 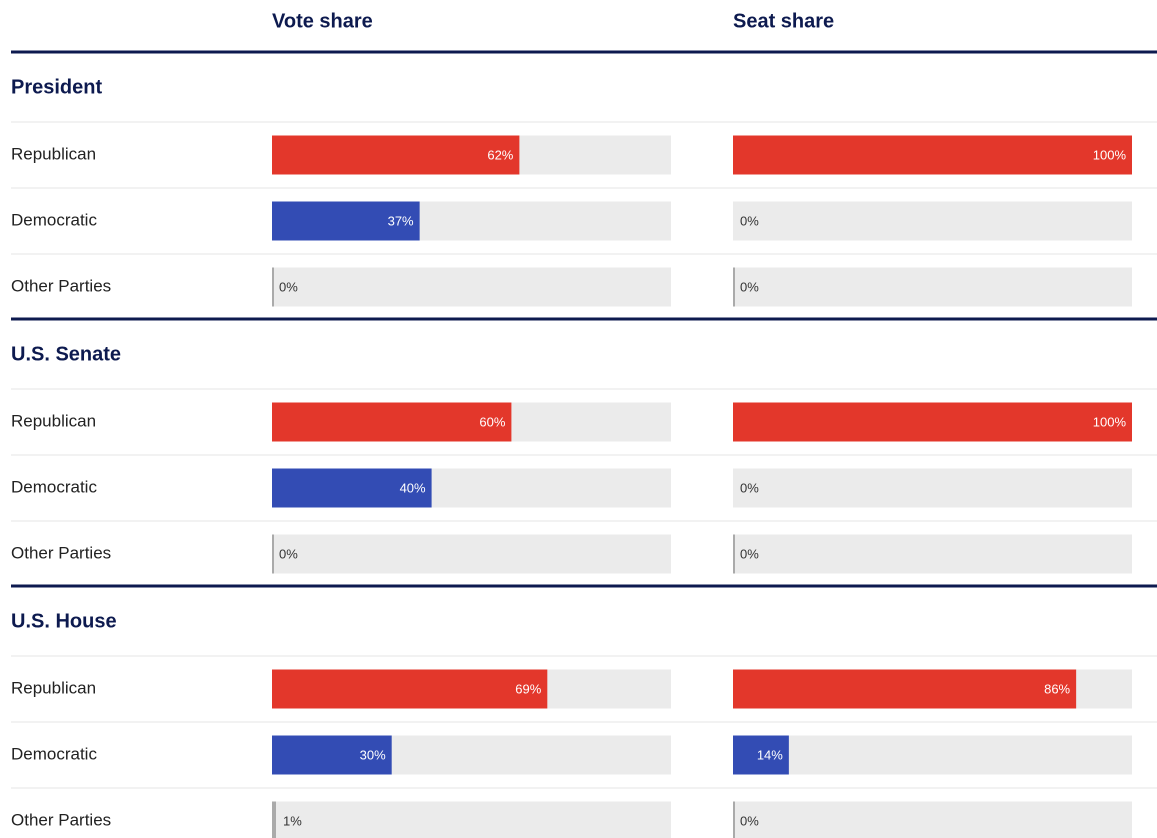 What do you see at coordinates (56, 87) in the screenshot?
I see `section-title: President` at bounding box center [56, 87].